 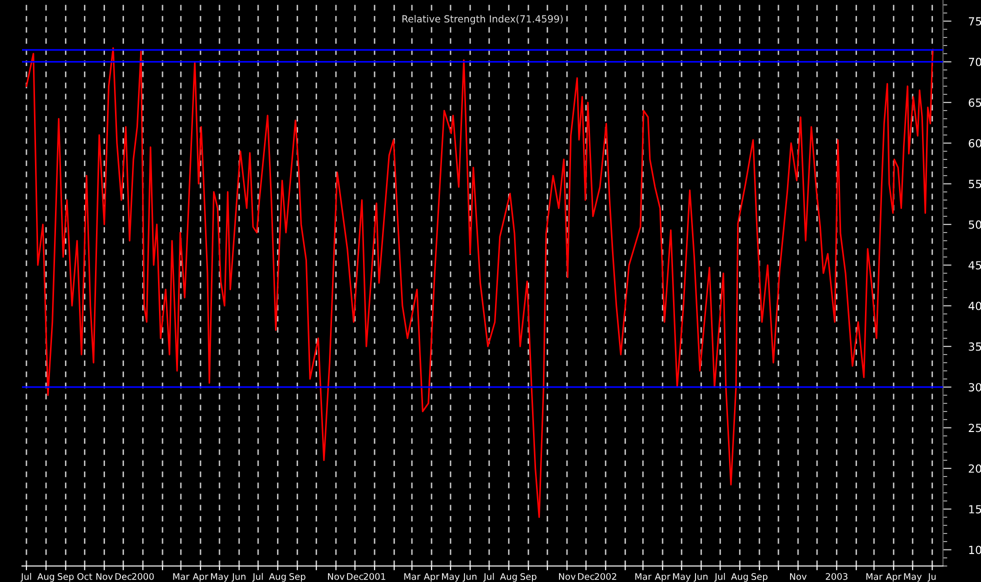 What do you see at coordinates (974, 387) in the screenshot?
I see `y-tick-label: 30` at bounding box center [974, 387].